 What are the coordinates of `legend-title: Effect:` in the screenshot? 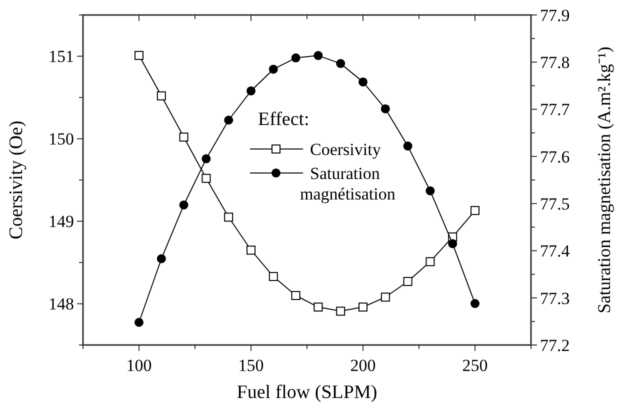 It's located at (284, 119).